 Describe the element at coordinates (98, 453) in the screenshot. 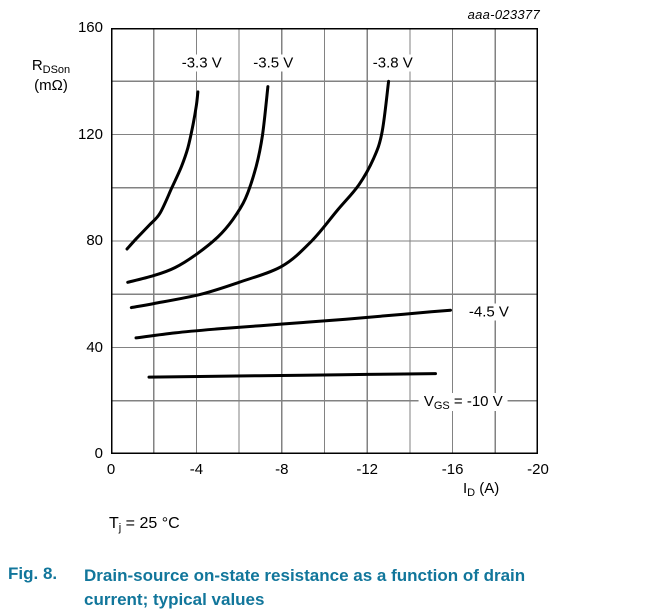

I see `y-tick-label-0: 0` at that location.